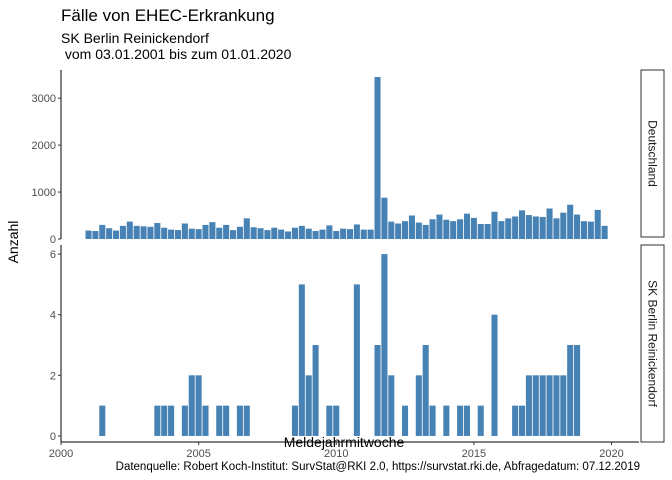 Image resolution: width=672 pixels, height=480 pixels. What do you see at coordinates (53, 316) in the screenshot?
I see `y-tick-label-reinickendorf: 4` at bounding box center [53, 316].